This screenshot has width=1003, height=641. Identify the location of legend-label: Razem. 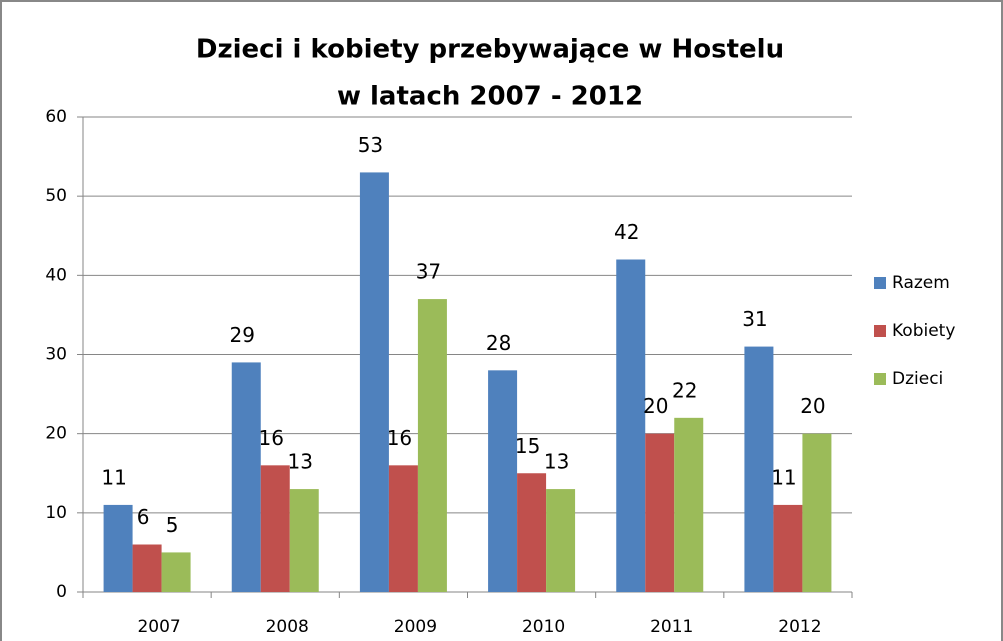
(921, 283).